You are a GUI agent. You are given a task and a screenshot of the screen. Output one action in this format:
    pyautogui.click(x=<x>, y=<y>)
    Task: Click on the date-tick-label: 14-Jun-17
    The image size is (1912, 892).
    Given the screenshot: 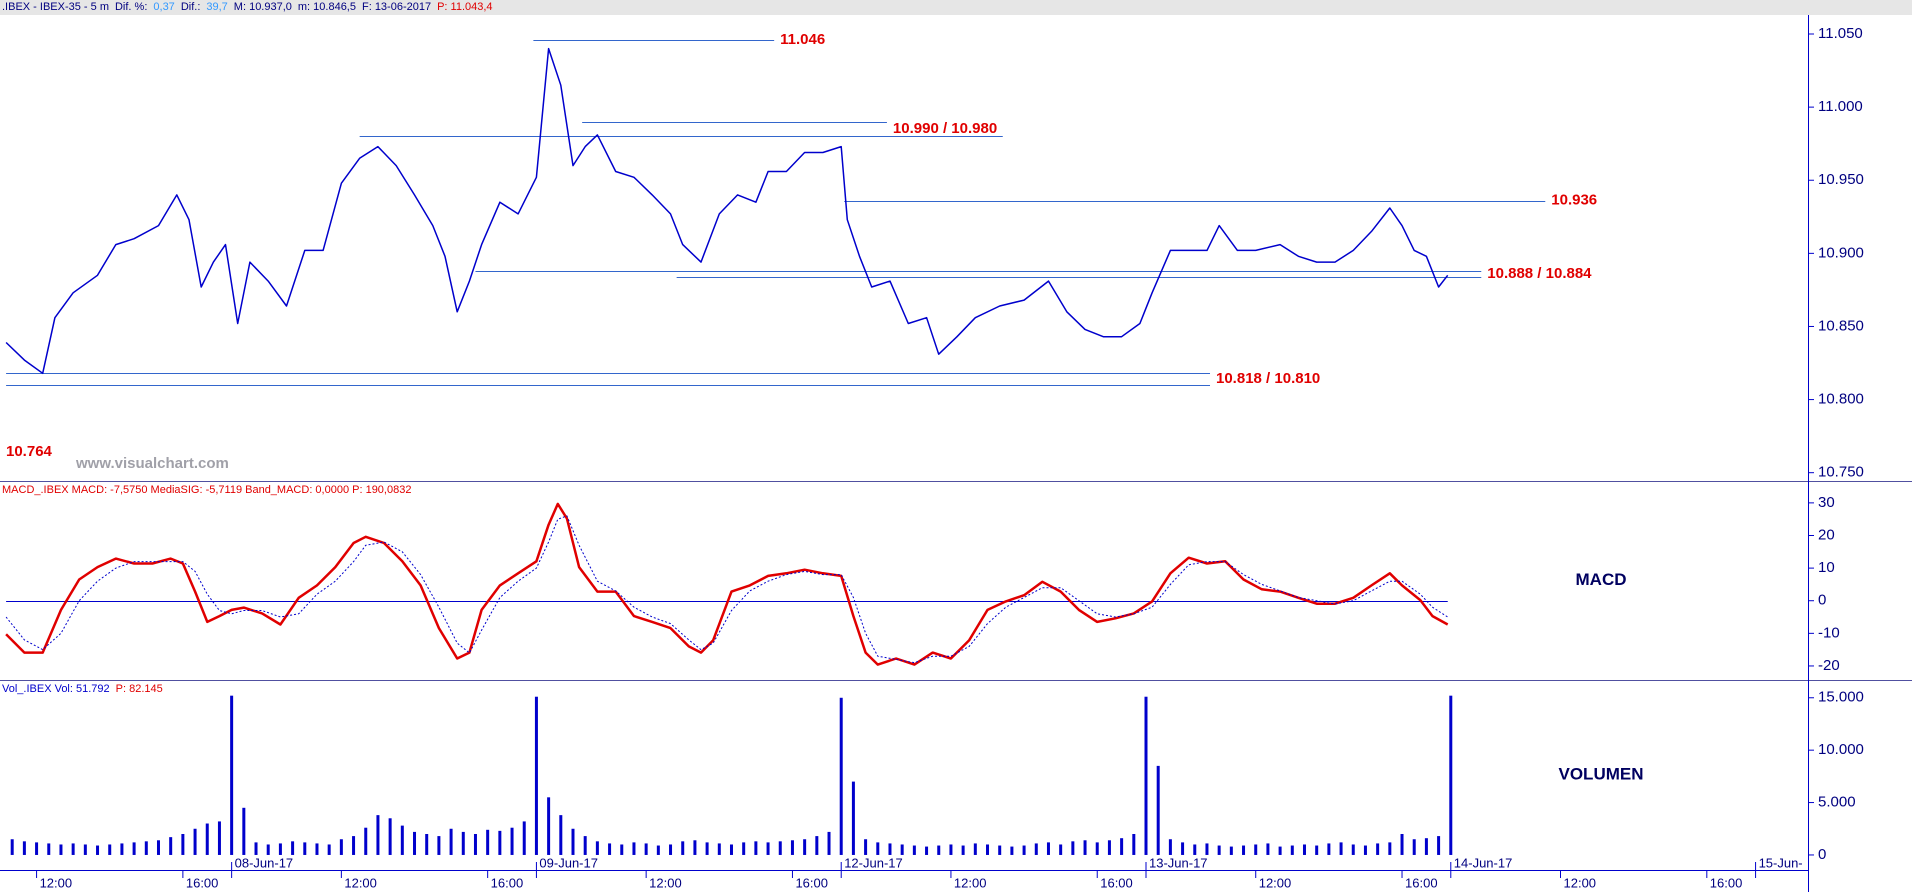 What is the action you would take?
    pyautogui.click(x=1483, y=862)
    